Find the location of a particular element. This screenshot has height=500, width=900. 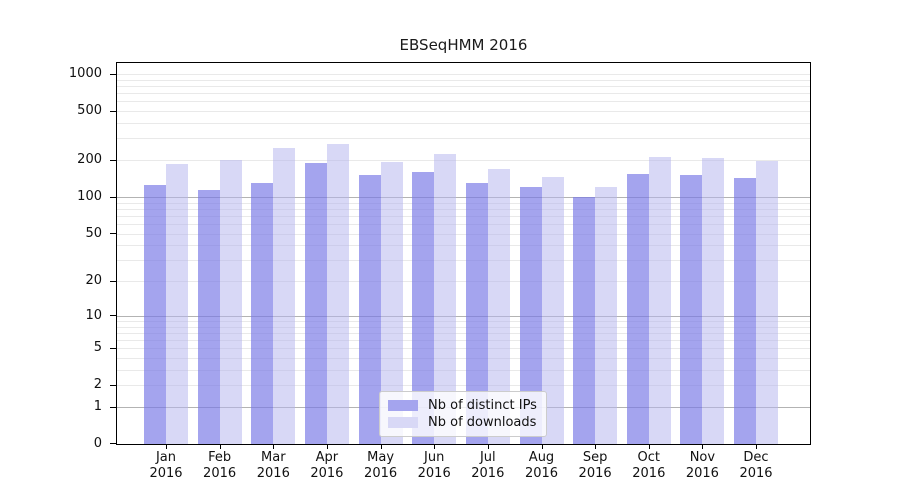

x-tick-label-oct: Oct 2016 is located at coordinates (649, 465).